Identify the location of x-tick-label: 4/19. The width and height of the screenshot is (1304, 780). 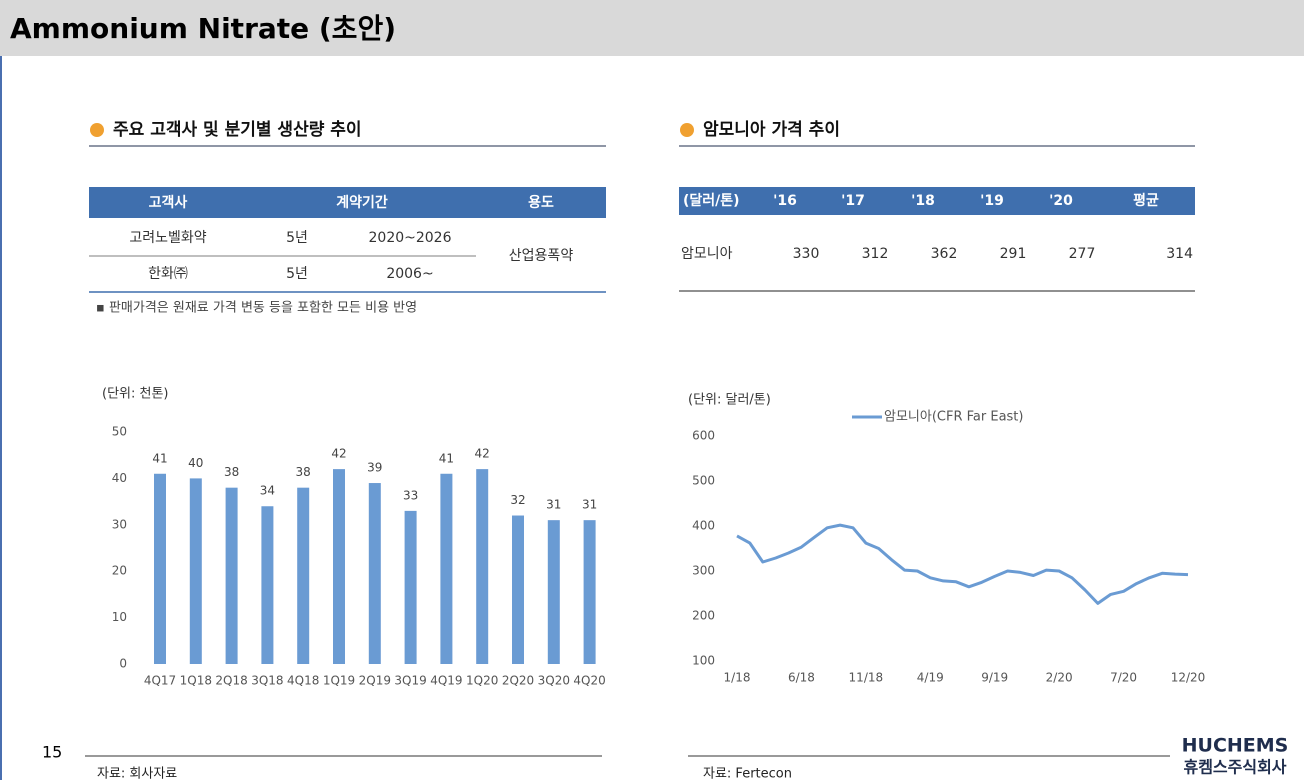
(930, 678).